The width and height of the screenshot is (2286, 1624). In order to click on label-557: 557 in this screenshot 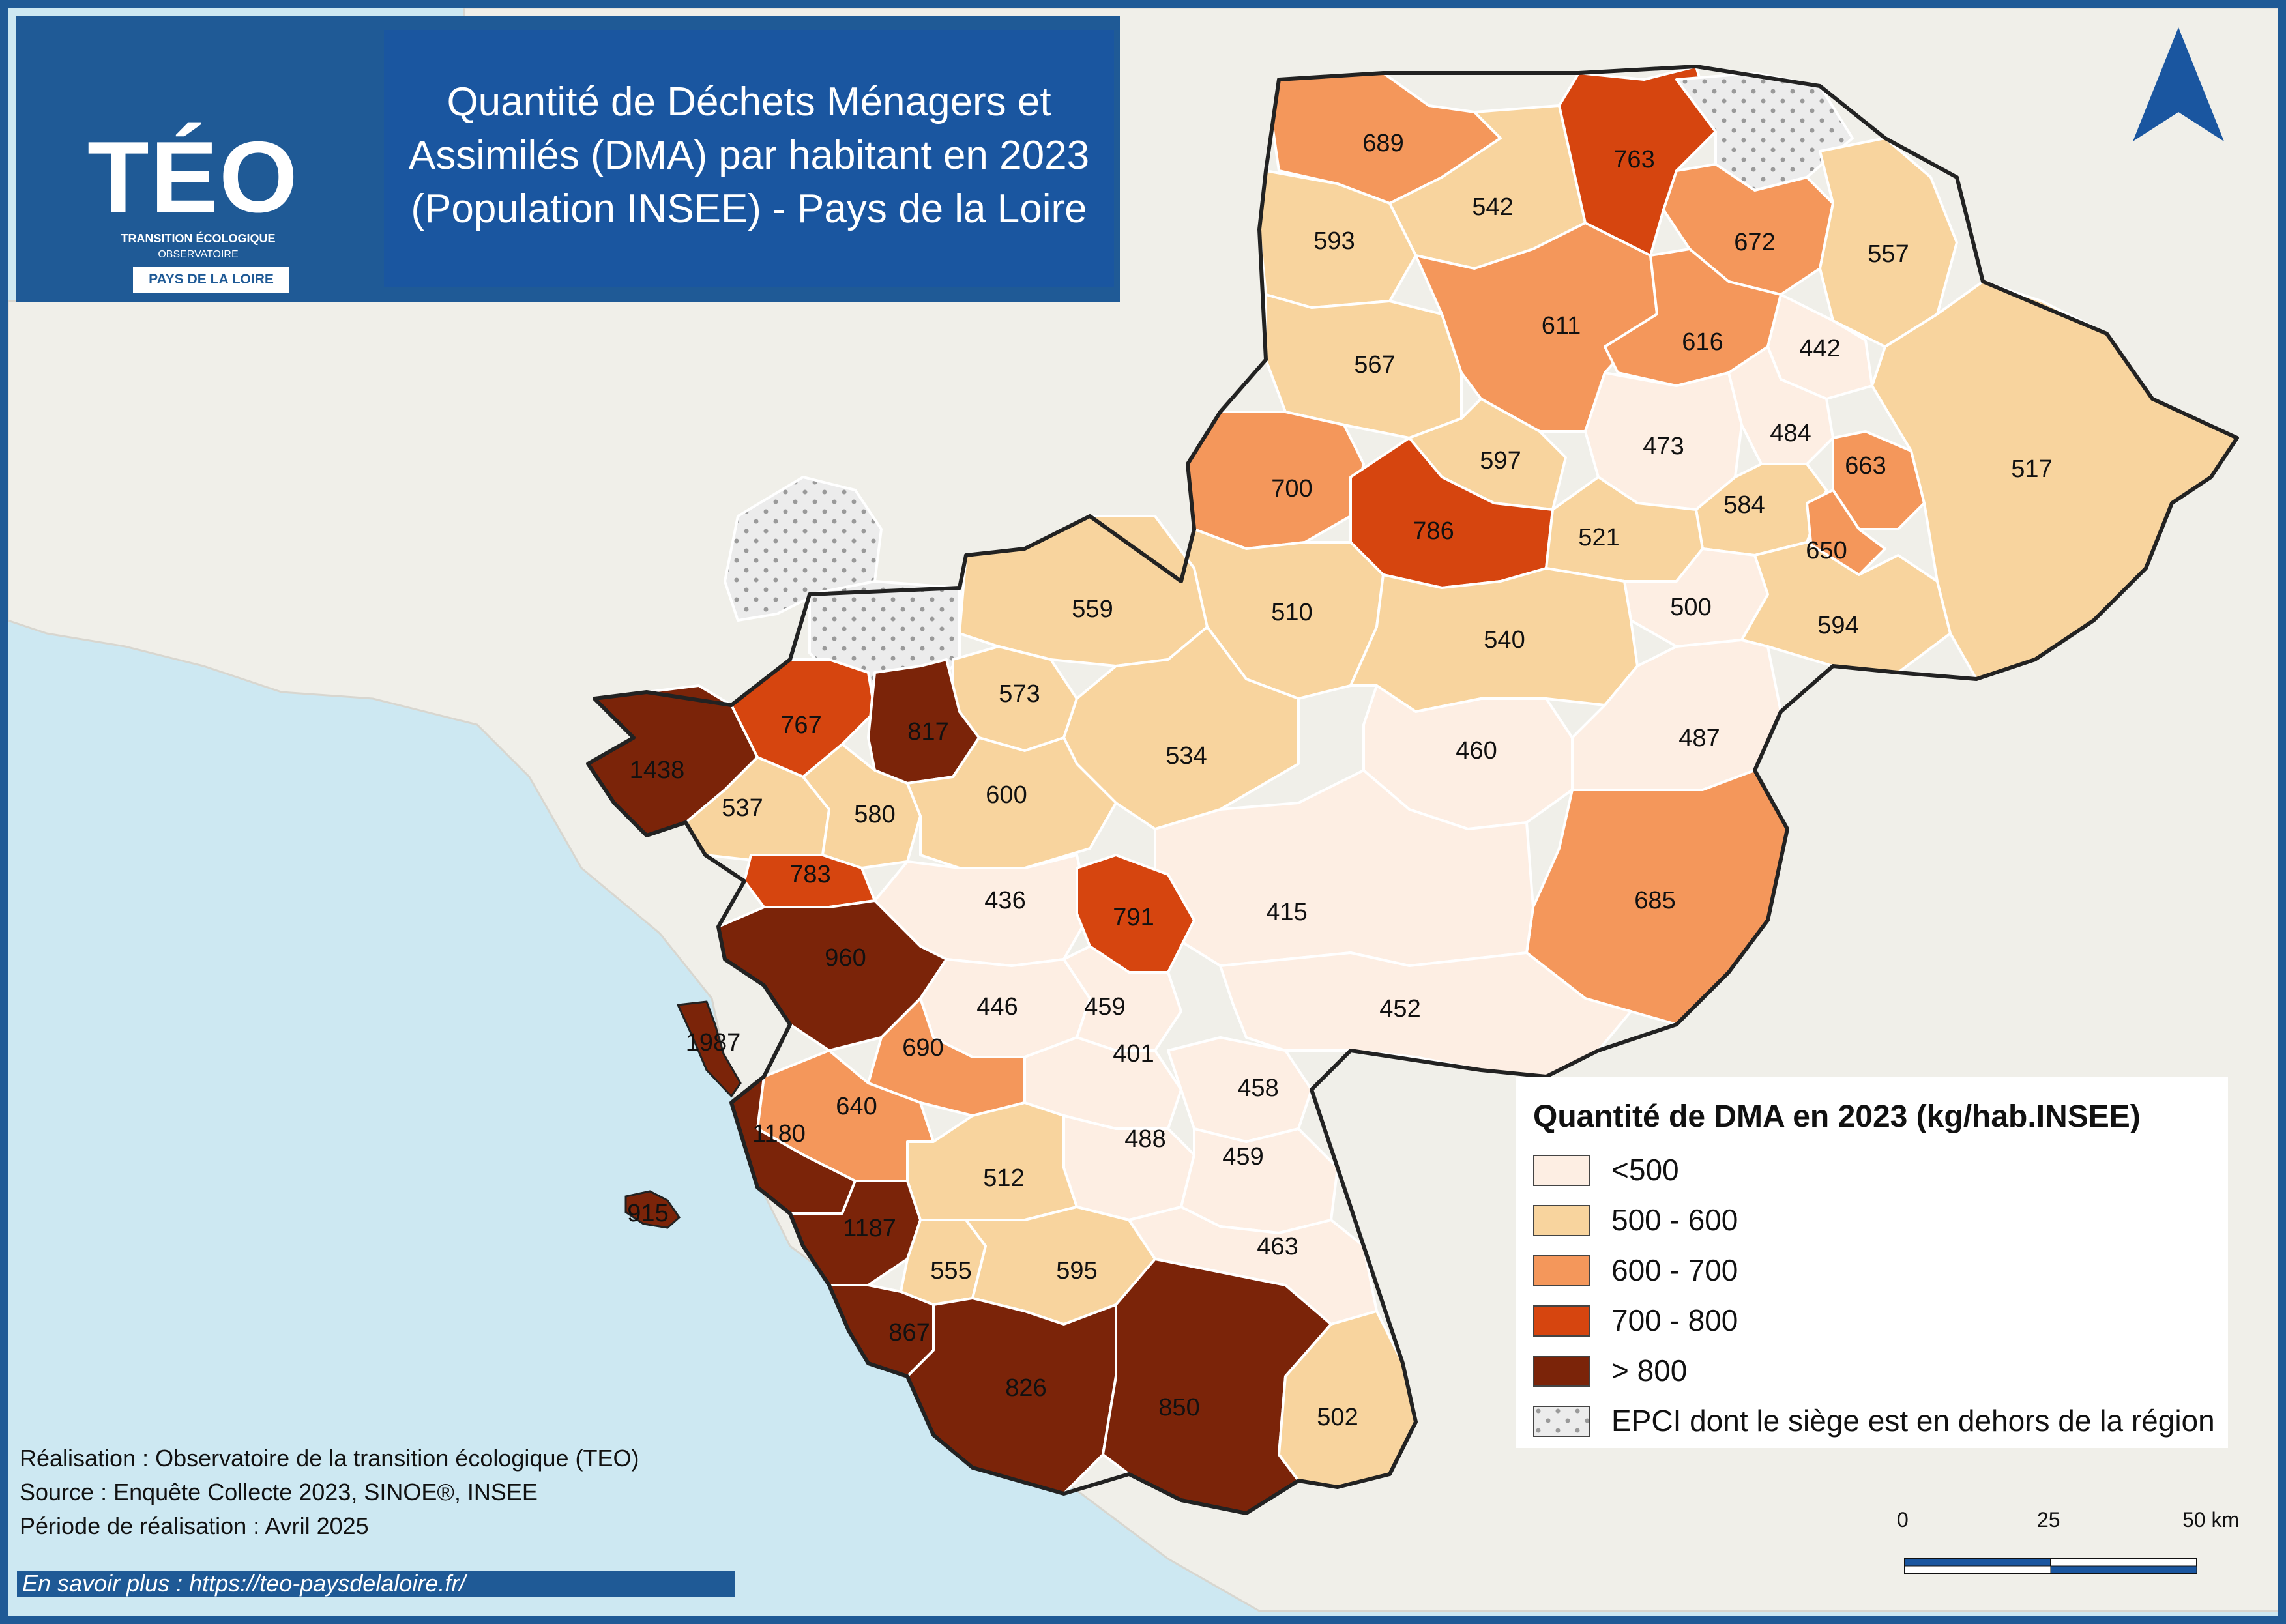, I will do `click(1888, 254)`.